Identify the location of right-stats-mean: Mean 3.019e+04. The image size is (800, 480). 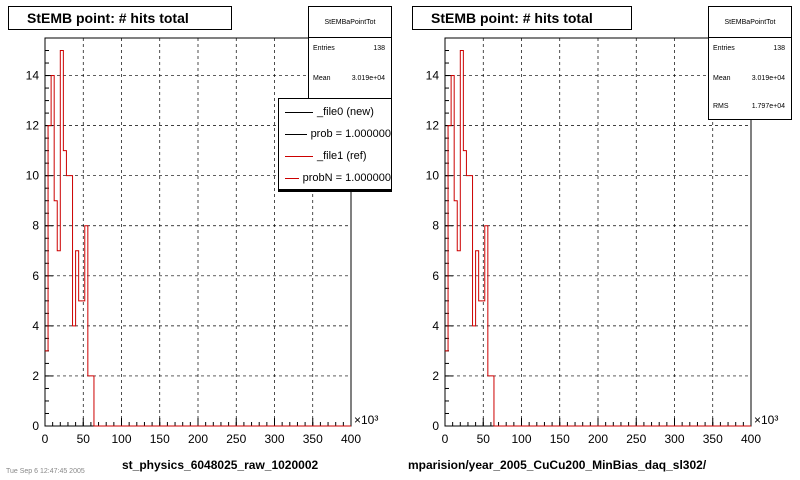
(749, 78).